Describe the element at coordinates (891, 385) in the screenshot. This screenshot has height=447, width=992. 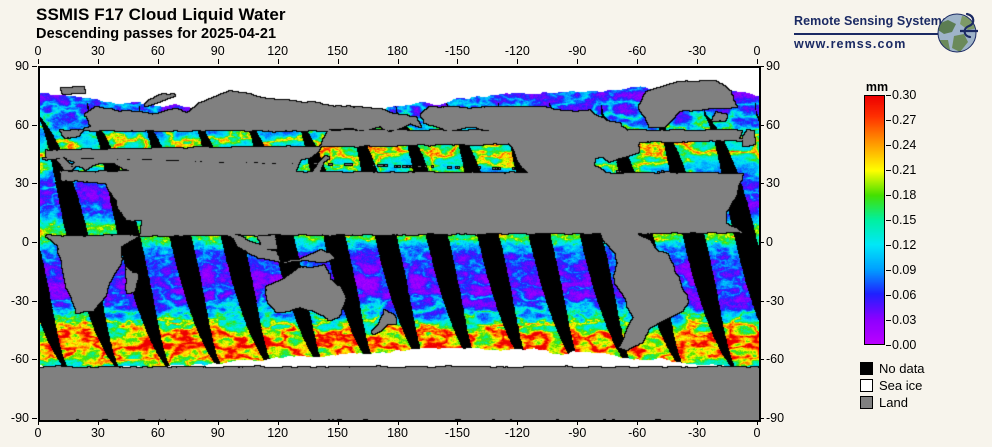
I see `legend-item: Sea ice` at that location.